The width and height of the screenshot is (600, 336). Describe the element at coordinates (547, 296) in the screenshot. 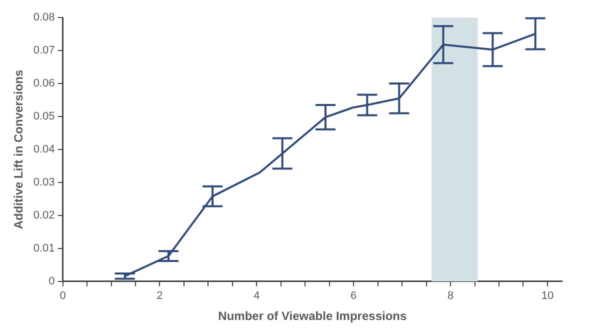

I see `x-tick-label: 10` at that location.